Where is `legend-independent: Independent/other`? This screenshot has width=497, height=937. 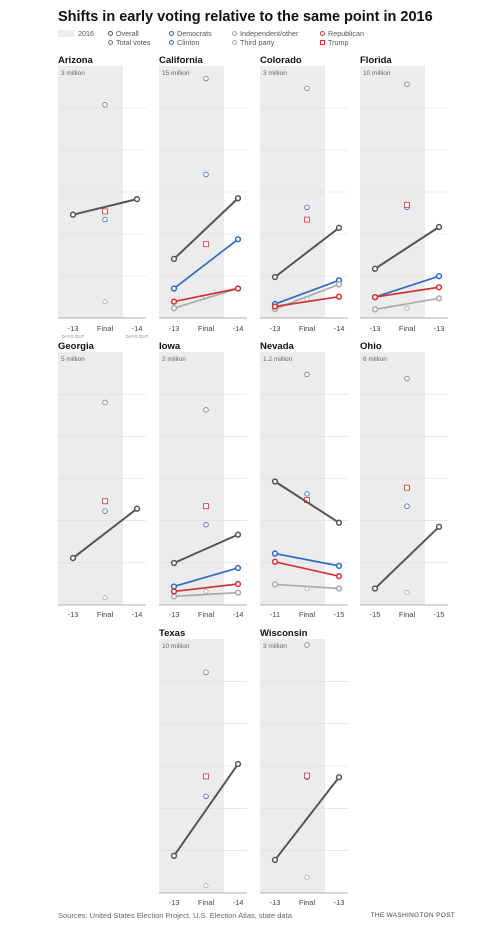 legend-independent: Independent/other is located at coordinates (265, 33).